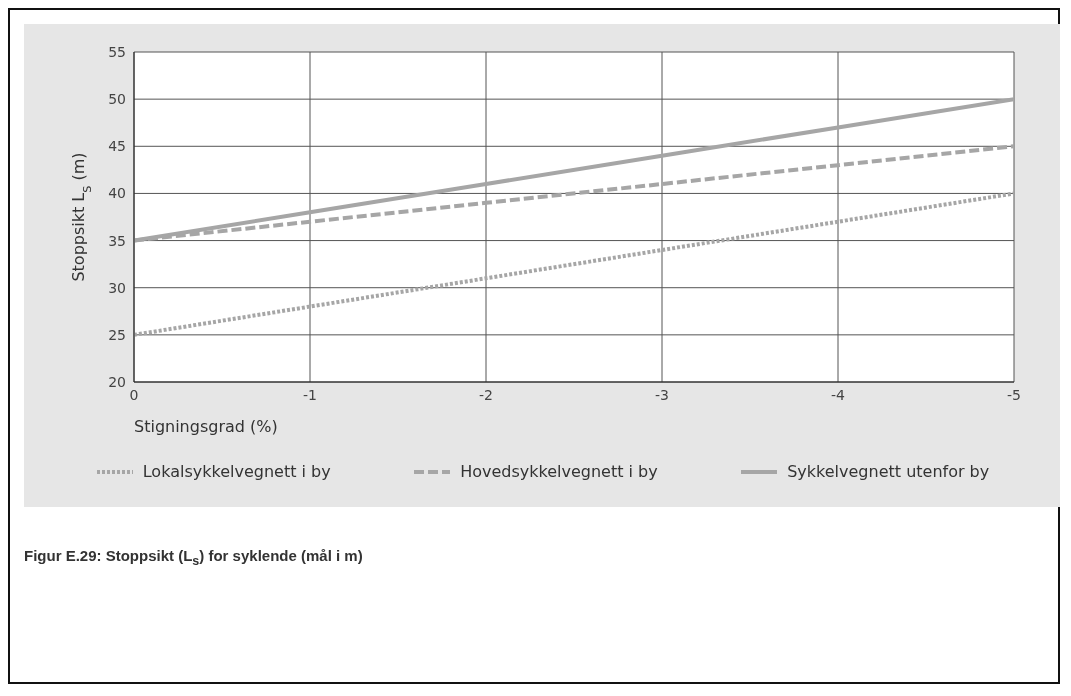 The width and height of the screenshot is (1071, 696). Describe the element at coordinates (236, 471) in the screenshot. I see `legend-label: Lokalsykkelvegnett i by` at that location.